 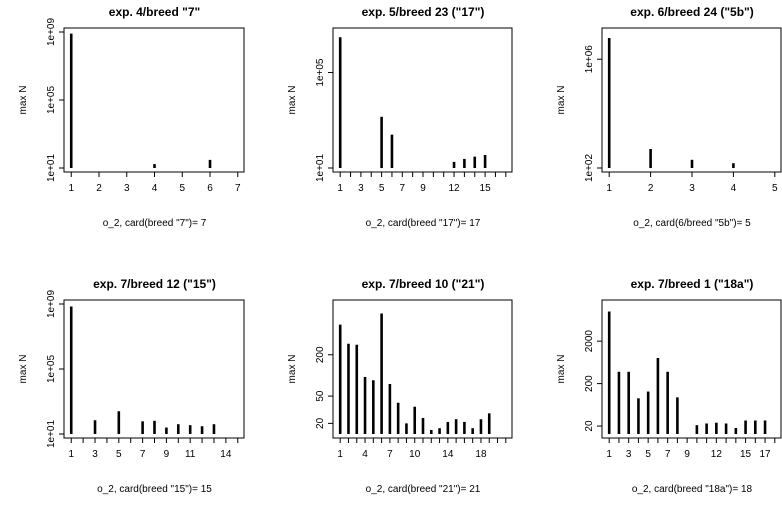 I want to click on y-tick-label: 1e+06, so click(x=589, y=59).